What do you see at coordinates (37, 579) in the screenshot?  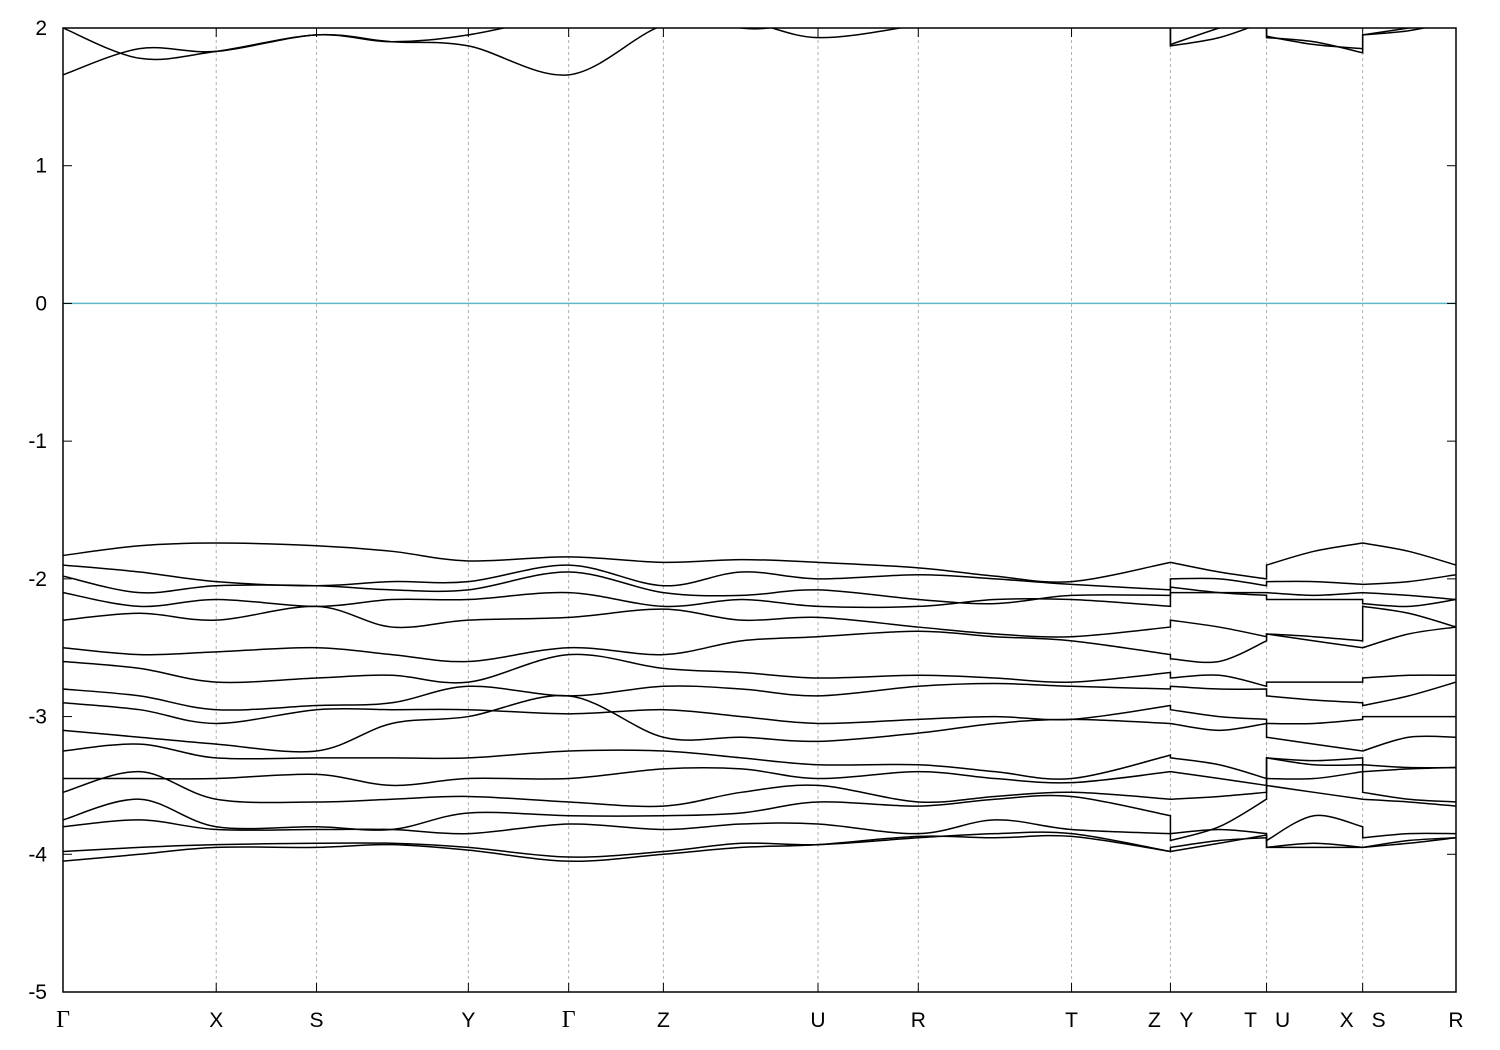 I see `y-tick-label: -2` at bounding box center [37, 579].